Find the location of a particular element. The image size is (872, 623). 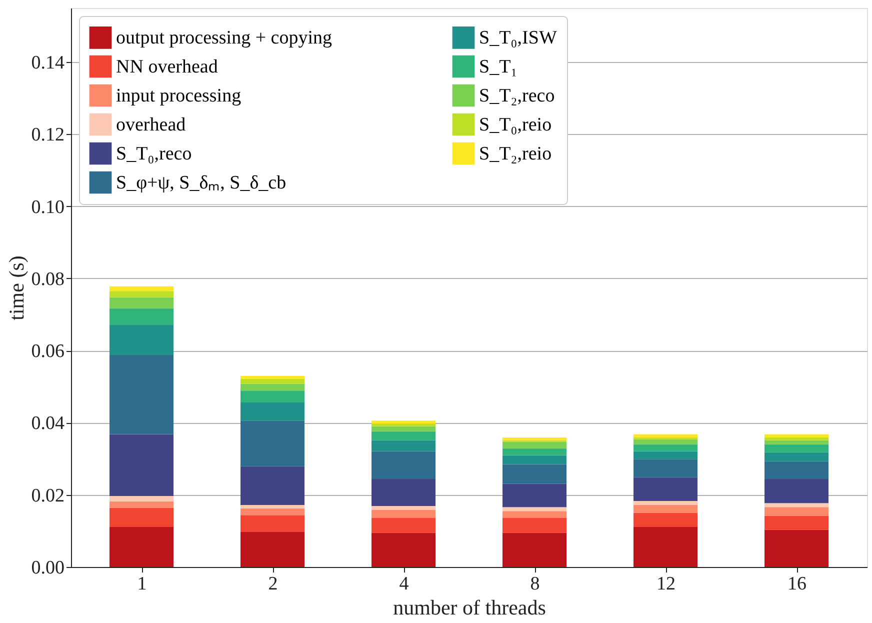

legend-label: S_T₂,reco is located at coordinates (517, 96).